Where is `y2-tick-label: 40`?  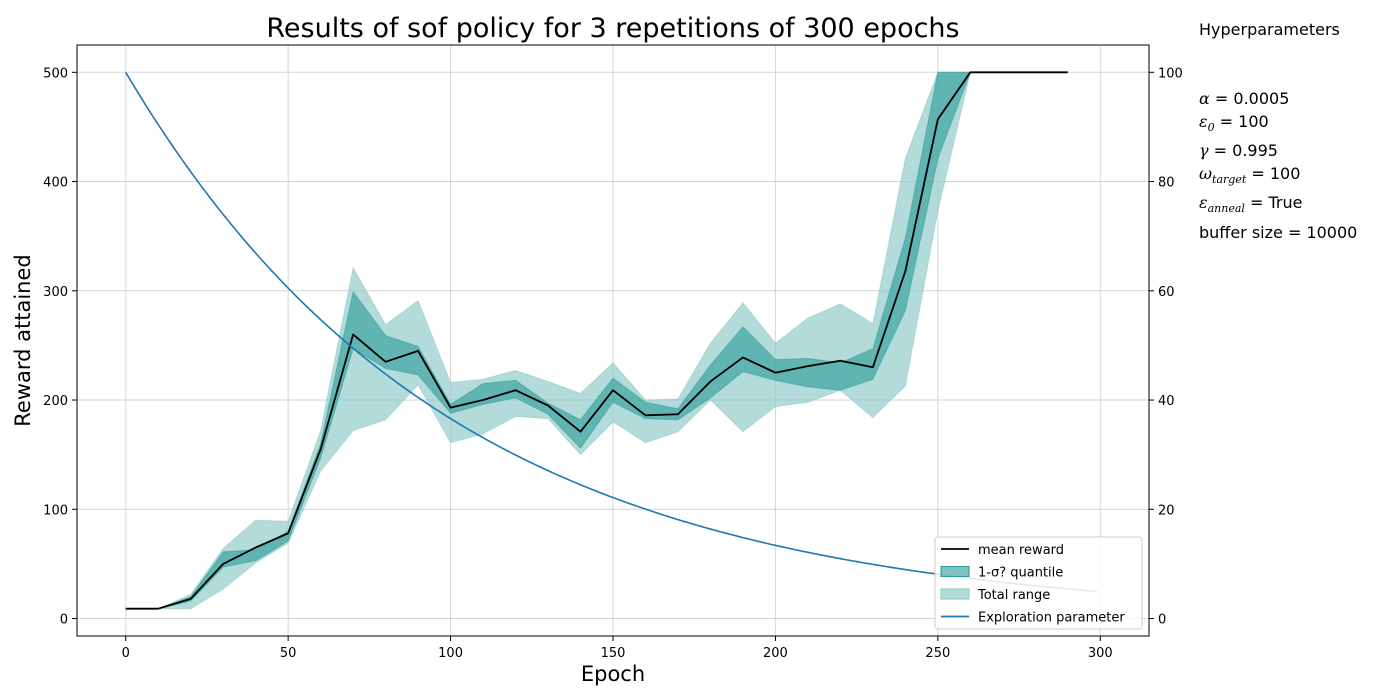 y2-tick-label: 40 is located at coordinates (1166, 401).